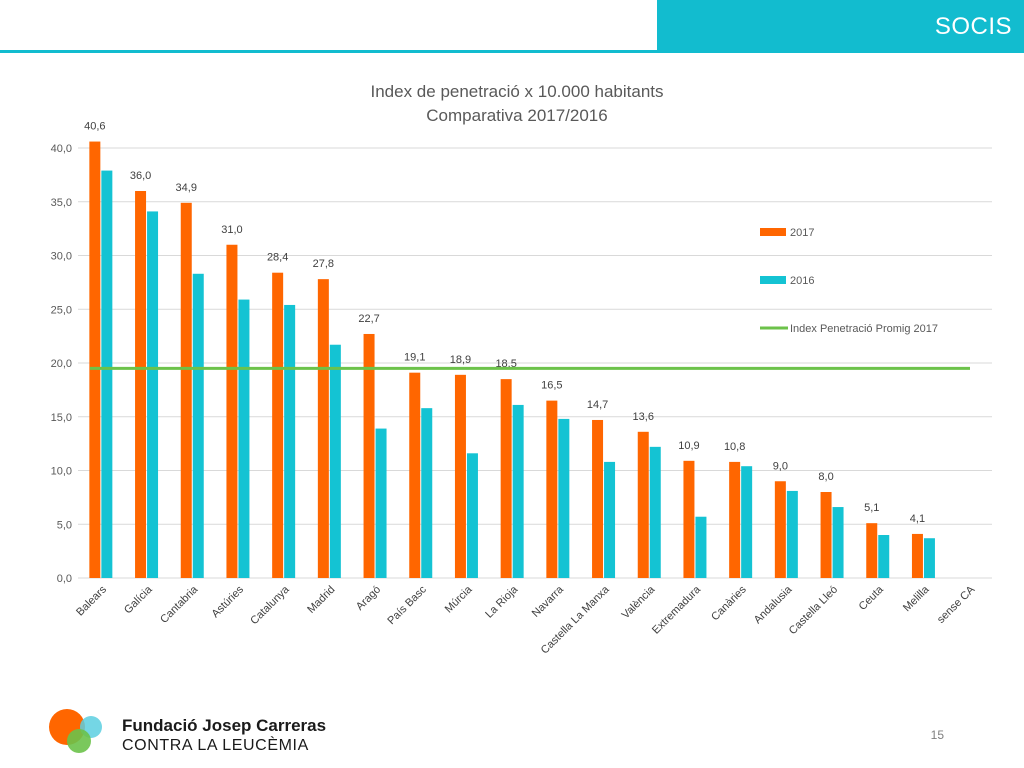 Image resolution: width=1024 pixels, height=768 pixels. I want to click on y-tick-label: 40,0, so click(61, 149).